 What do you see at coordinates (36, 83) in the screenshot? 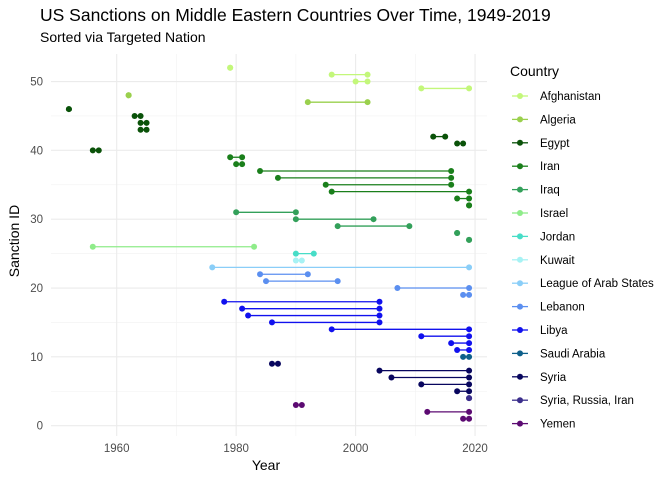
I see `y-tick-label: 50` at bounding box center [36, 83].